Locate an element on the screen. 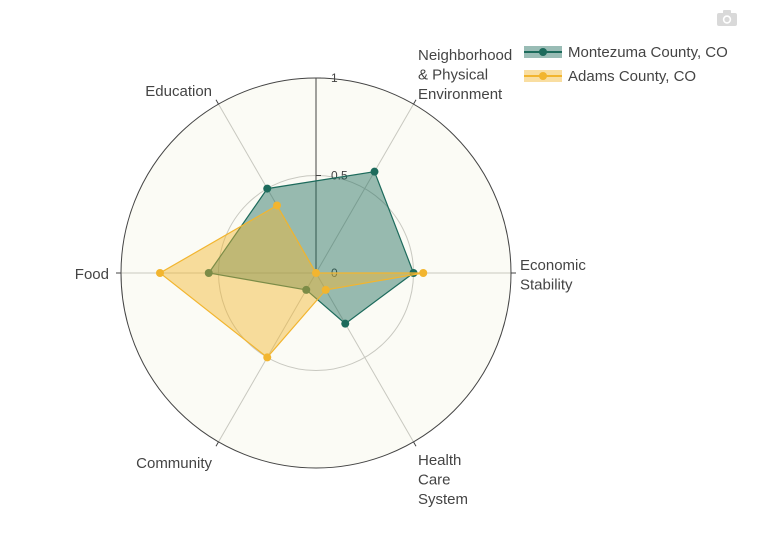 Image resolution: width=775 pixels, height=552 pixels. category-label: Food is located at coordinates (92, 274).